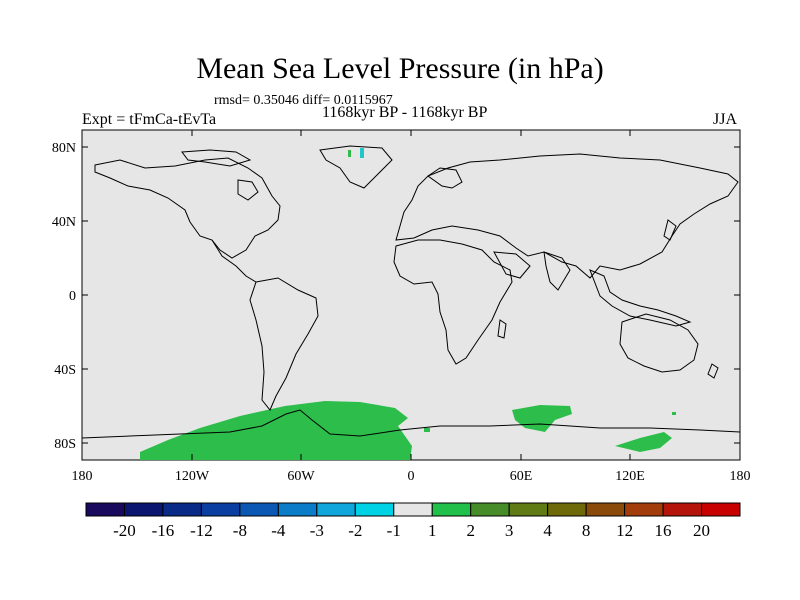  What do you see at coordinates (216, 158) in the screenshot?
I see `arctic-islands-coastline` at bounding box center [216, 158].